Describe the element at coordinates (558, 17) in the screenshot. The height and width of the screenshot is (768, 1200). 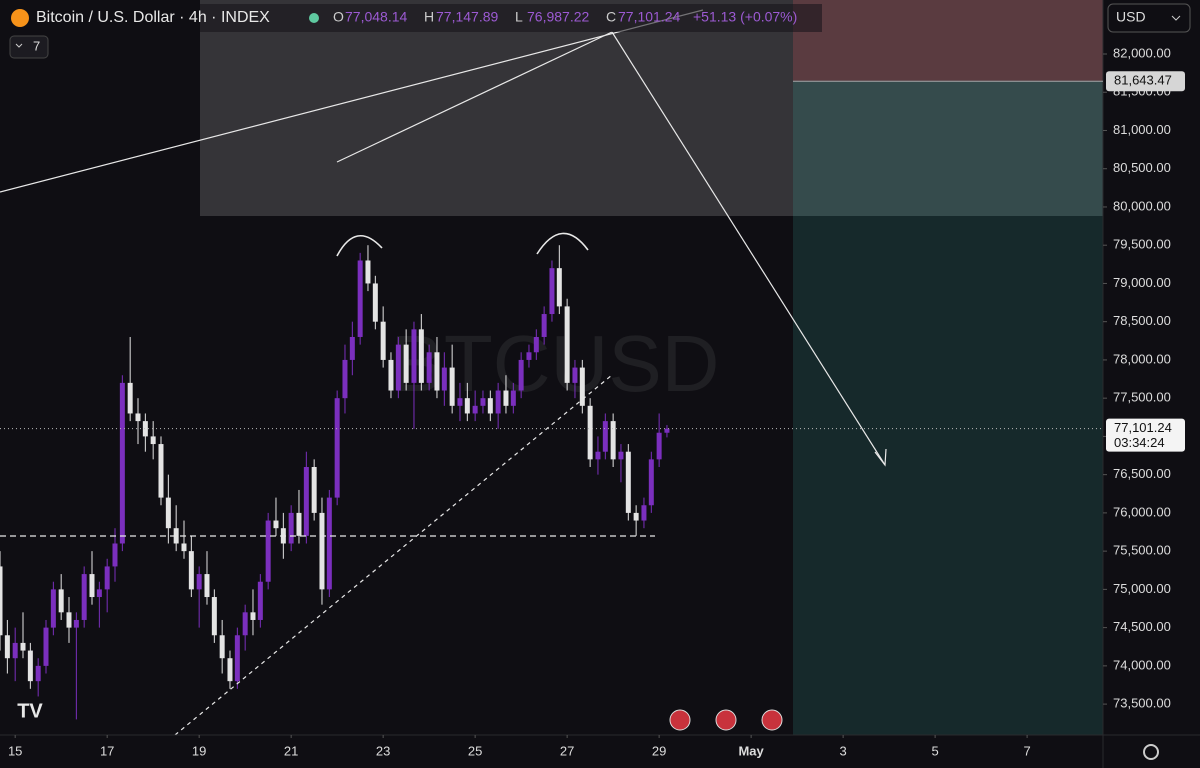
I see `legend-value: 76,987.22` at that location.